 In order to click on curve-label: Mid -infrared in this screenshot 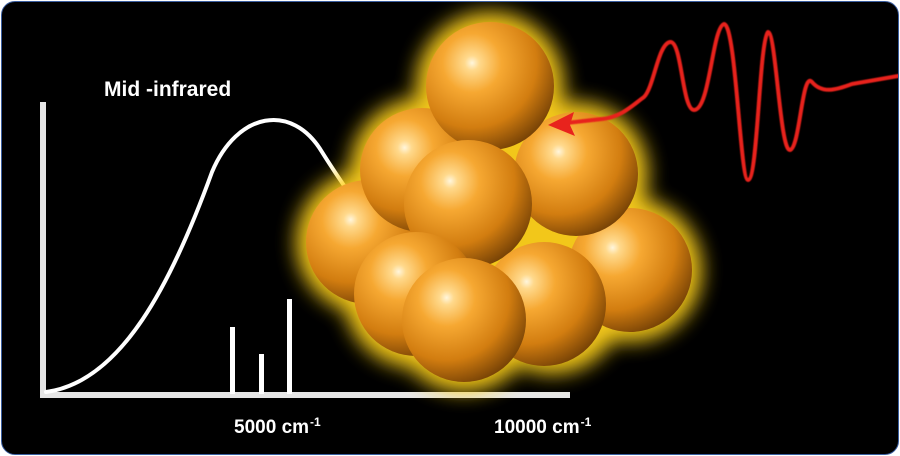, I will do `click(168, 89)`.